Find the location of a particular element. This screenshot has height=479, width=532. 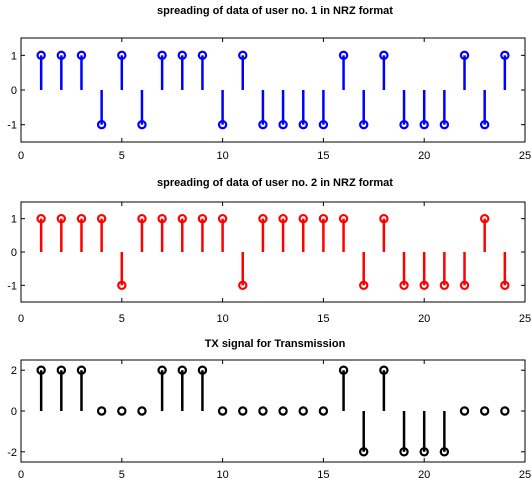

subplot-title: TX signal for Transmission is located at coordinates (275, 344).